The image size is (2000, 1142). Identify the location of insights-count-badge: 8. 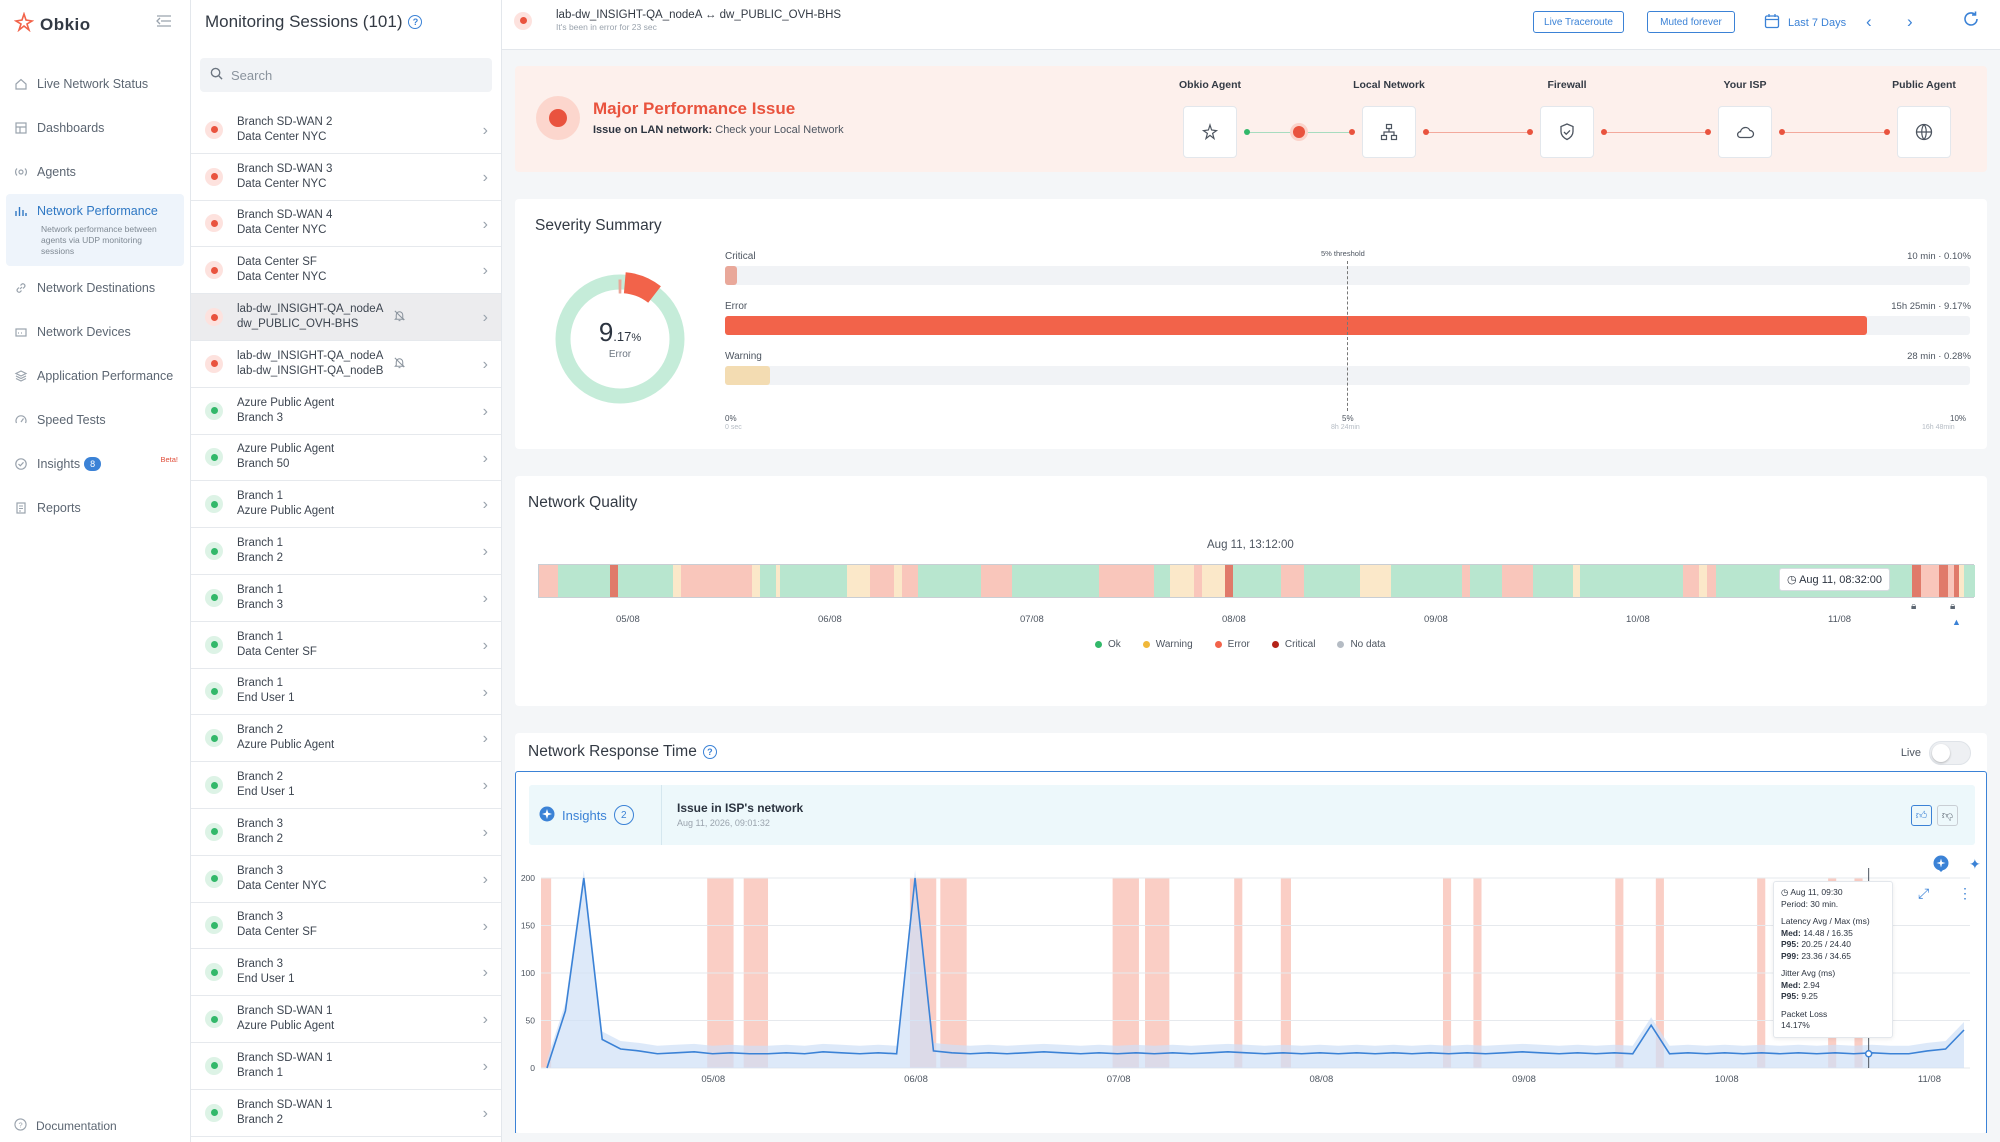
(93, 464).